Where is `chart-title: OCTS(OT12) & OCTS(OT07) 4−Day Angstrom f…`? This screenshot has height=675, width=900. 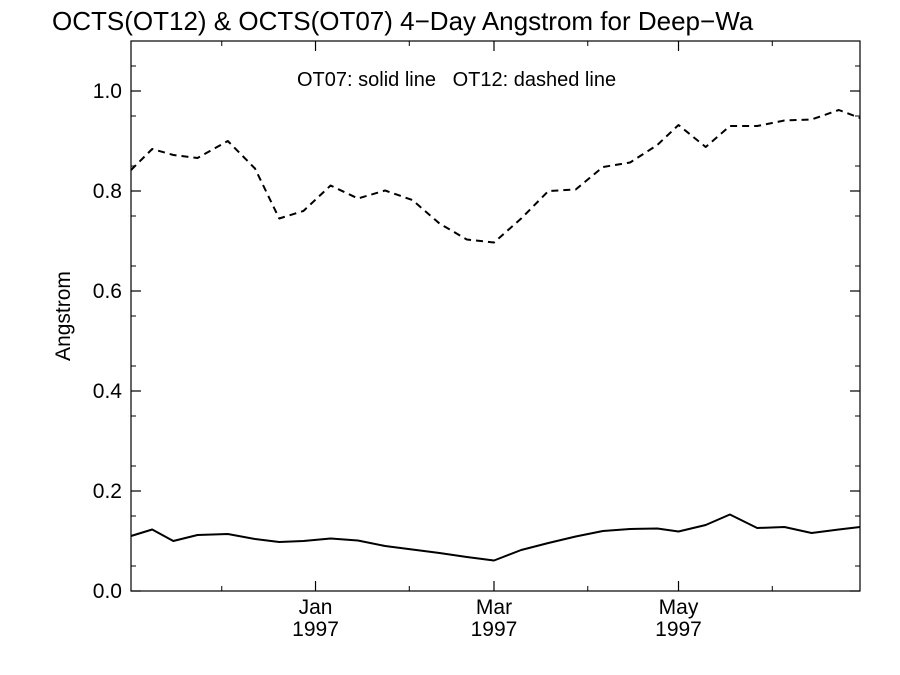
chart-title: OCTS(OT12) & OCTS(OT07) 4−Day Angstrom f… is located at coordinates (403, 21).